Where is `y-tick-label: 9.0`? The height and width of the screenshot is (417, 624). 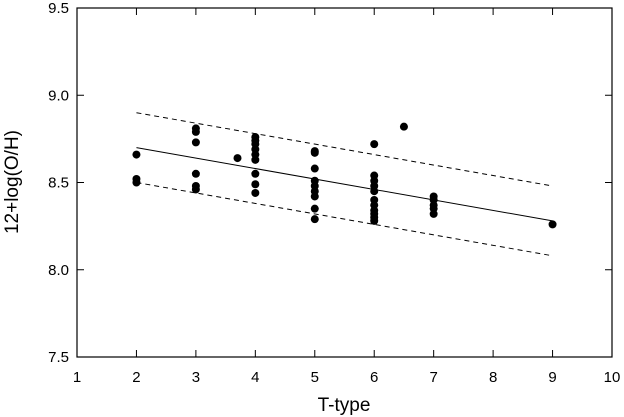
y-tick-label: 9.0 is located at coordinates (58, 95).